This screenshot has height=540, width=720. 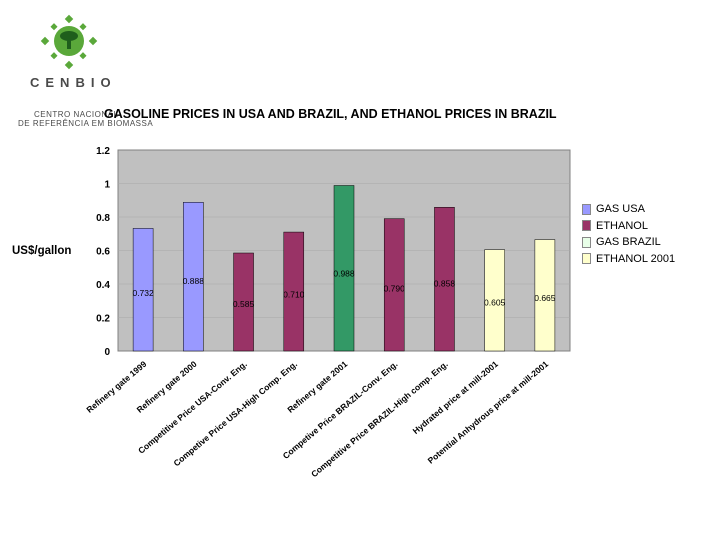 I want to click on bar-data-label: 0.888, so click(x=194, y=281).